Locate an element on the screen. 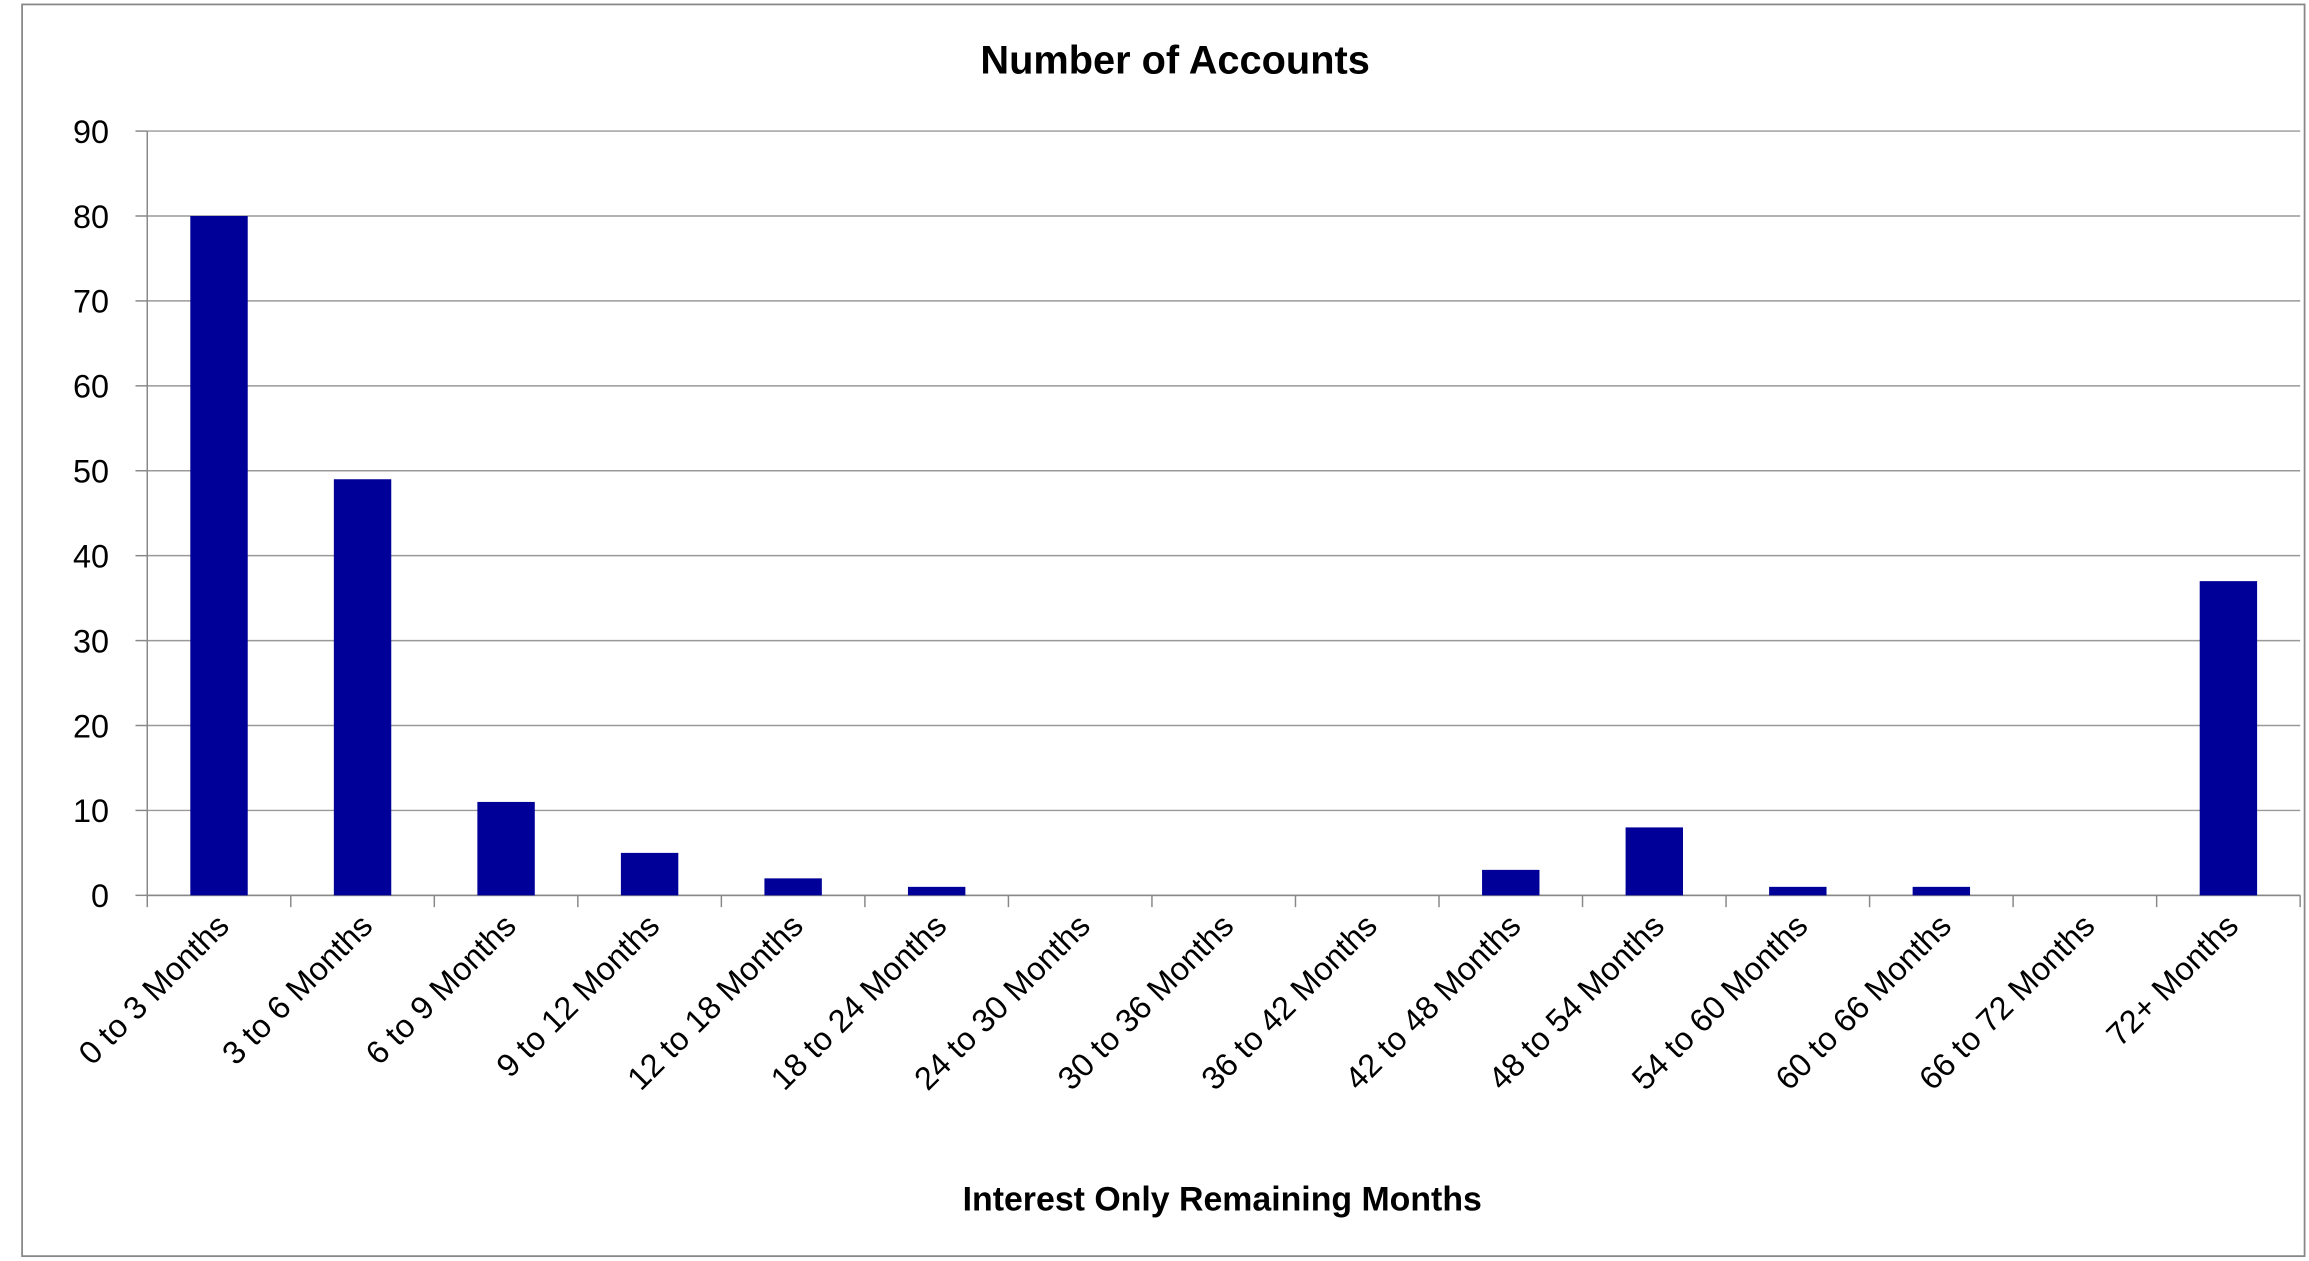  y-tick-label: 80 is located at coordinates (91, 217).